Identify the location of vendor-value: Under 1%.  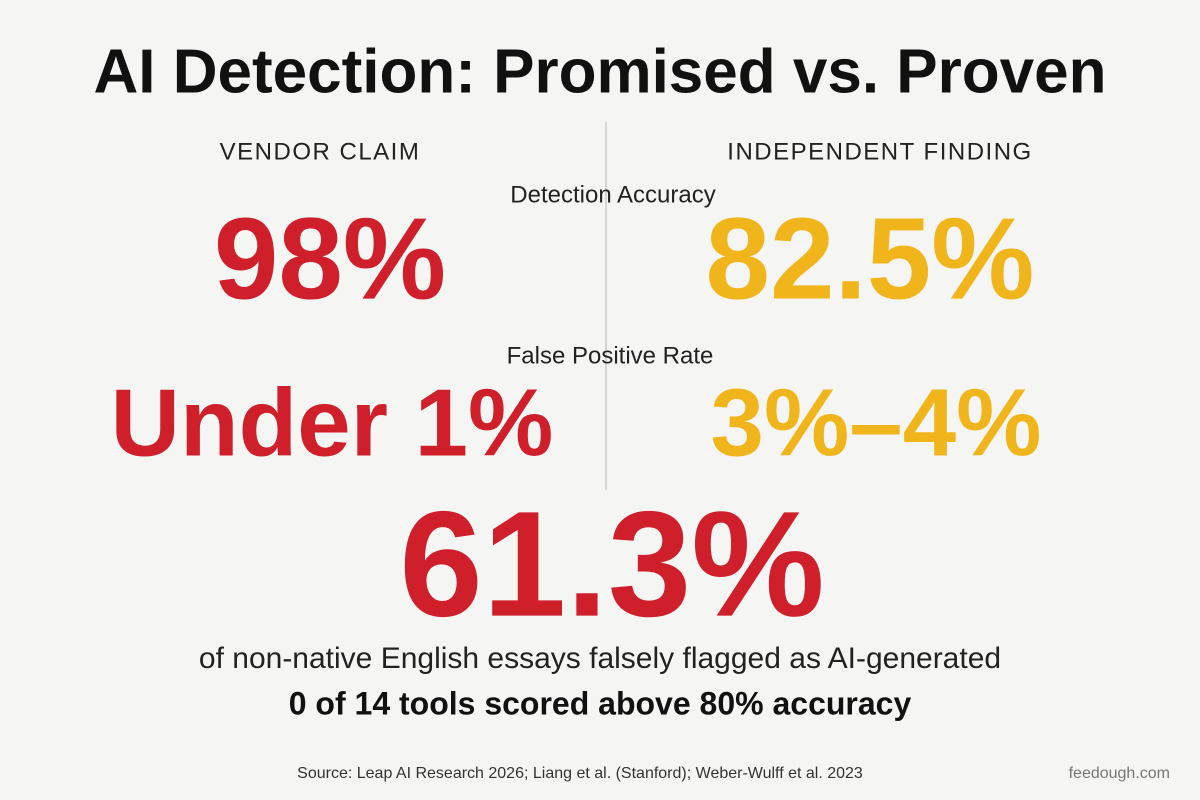
(332, 422).